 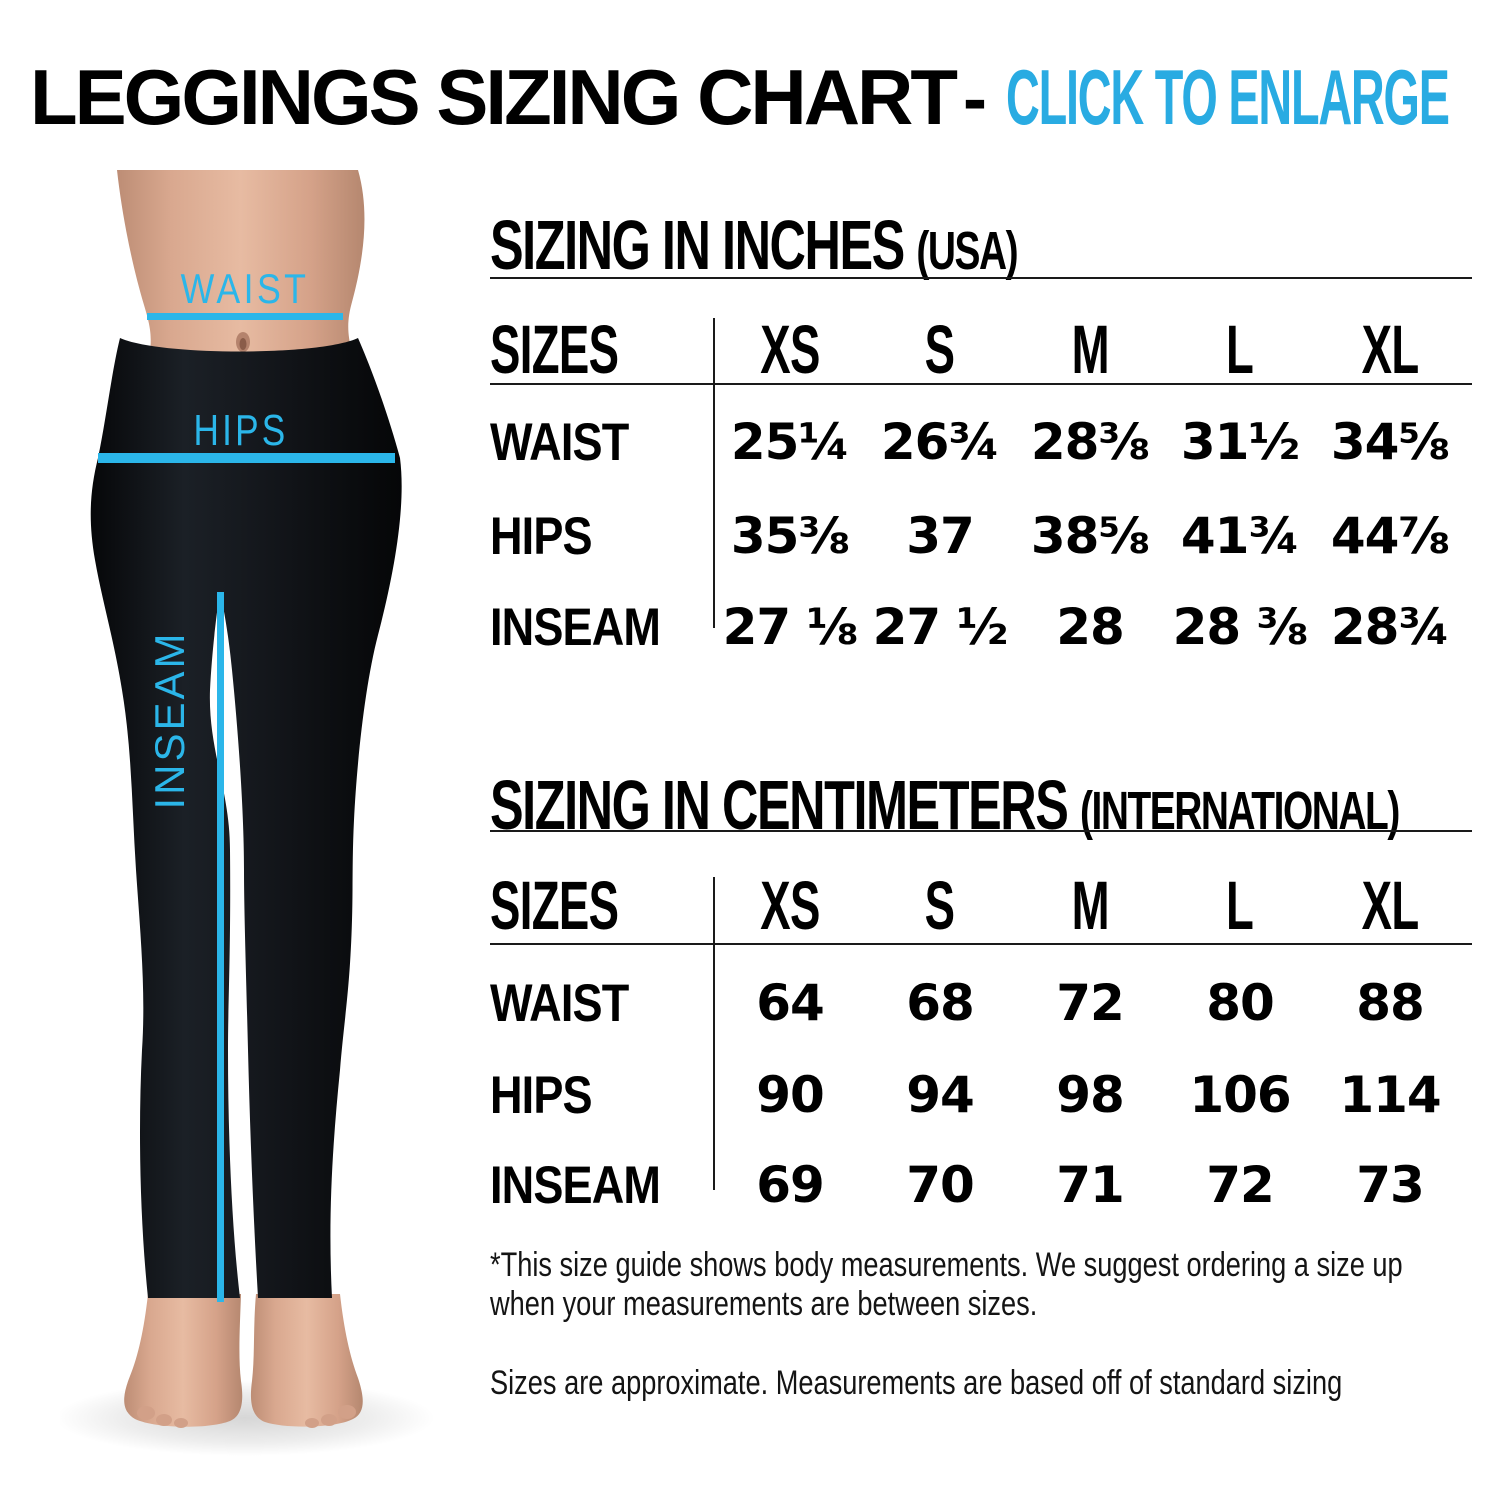 What do you see at coordinates (940, 442) in the screenshot?
I see `value-cell: 26¾` at bounding box center [940, 442].